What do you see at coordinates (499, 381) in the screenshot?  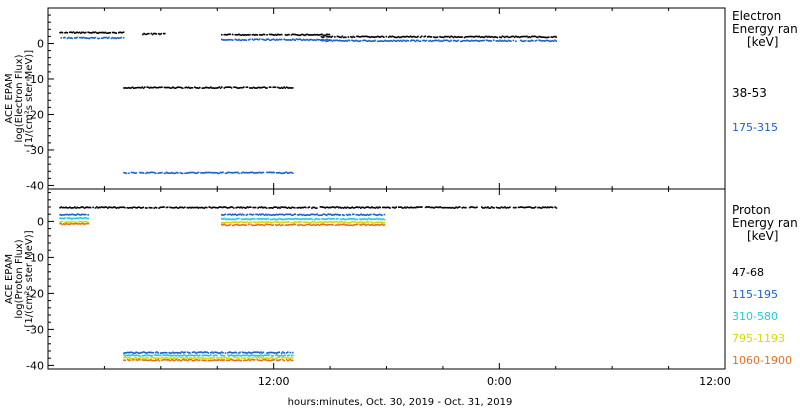 I see `x-tick-label: 0:00` at bounding box center [499, 381].